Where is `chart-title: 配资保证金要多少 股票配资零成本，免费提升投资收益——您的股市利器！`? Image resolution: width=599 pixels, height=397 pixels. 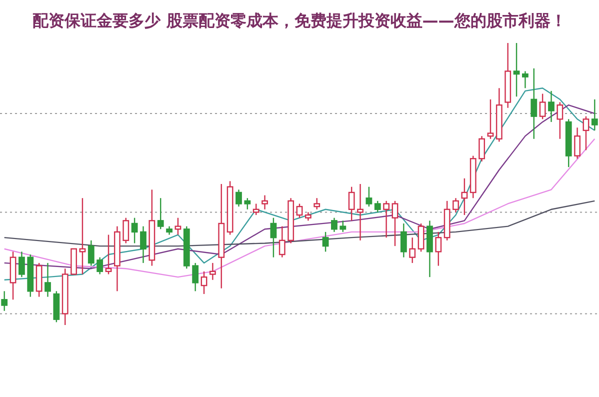 chart-title: 配资保证金要多少 股票配资零成本，免费提升投资收益——您的股市利器！ is located at coordinates (300, 21).